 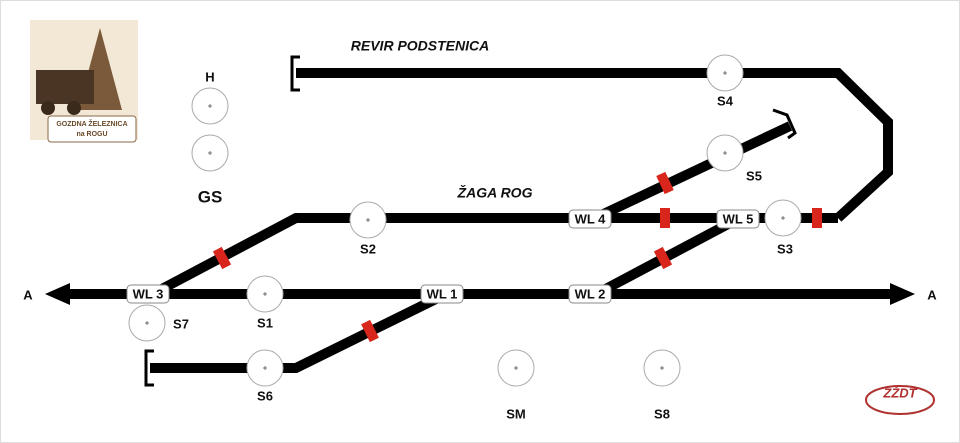 What do you see at coordinates (785, 248) in the screenshot?
I see `signal-label: S3` at bounding box center [785, 248].